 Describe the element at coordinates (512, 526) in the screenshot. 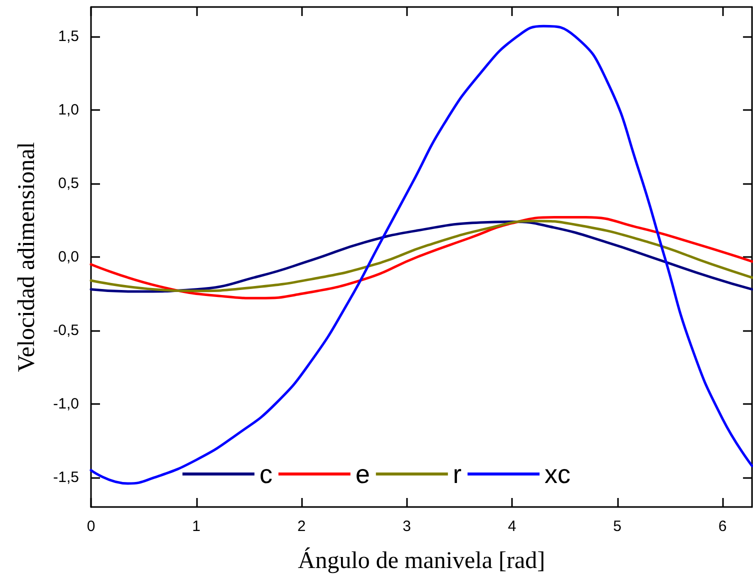

I see `x-tick-label: 4` at that location.